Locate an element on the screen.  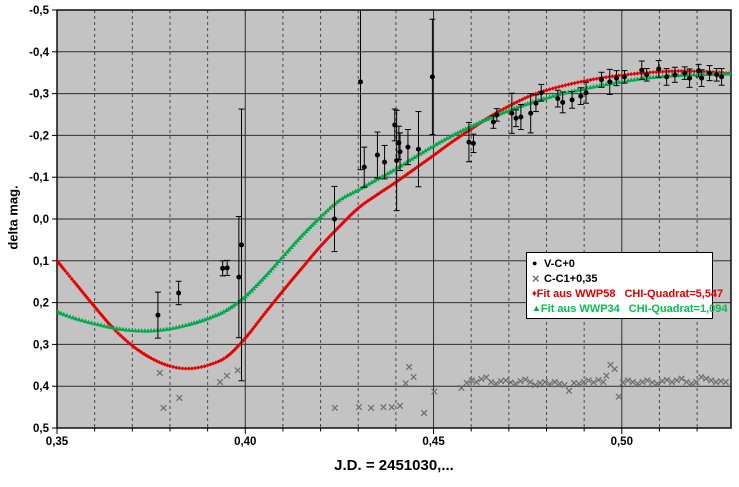
svg-text: -0,4 is located at coordinates (39, 53).